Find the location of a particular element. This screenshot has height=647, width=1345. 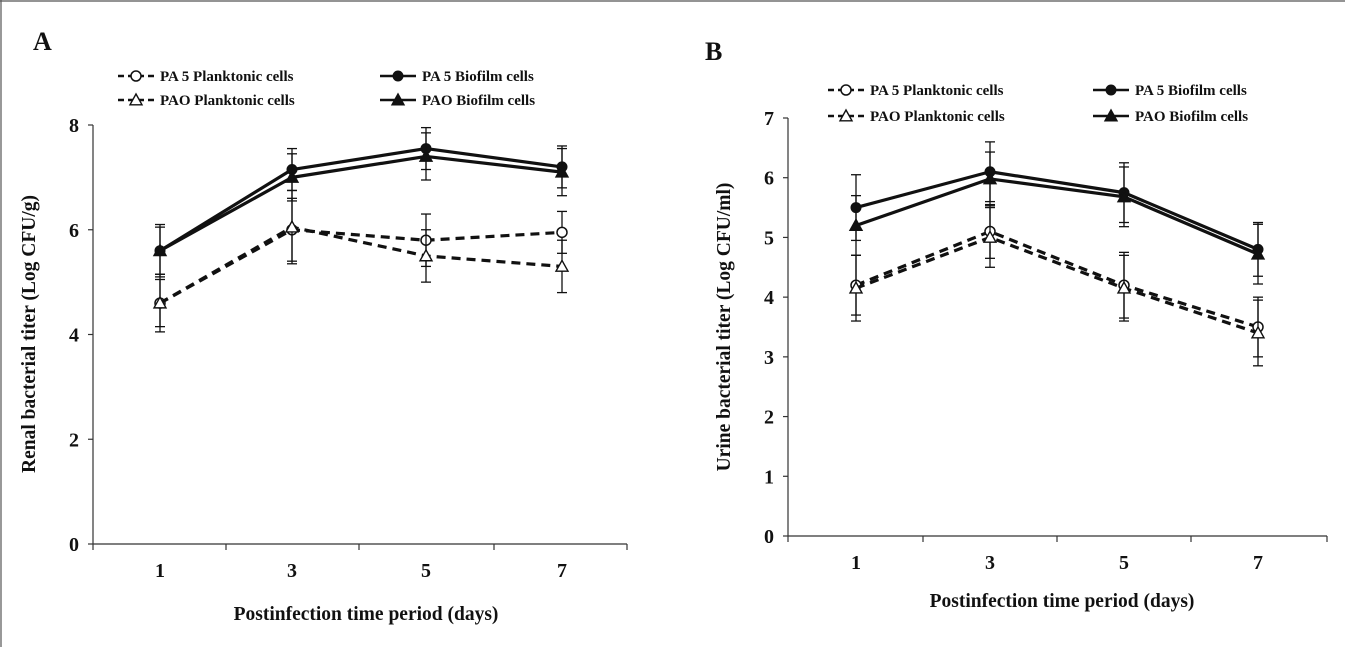

panel-label: A is located at coordinates (42, 41).